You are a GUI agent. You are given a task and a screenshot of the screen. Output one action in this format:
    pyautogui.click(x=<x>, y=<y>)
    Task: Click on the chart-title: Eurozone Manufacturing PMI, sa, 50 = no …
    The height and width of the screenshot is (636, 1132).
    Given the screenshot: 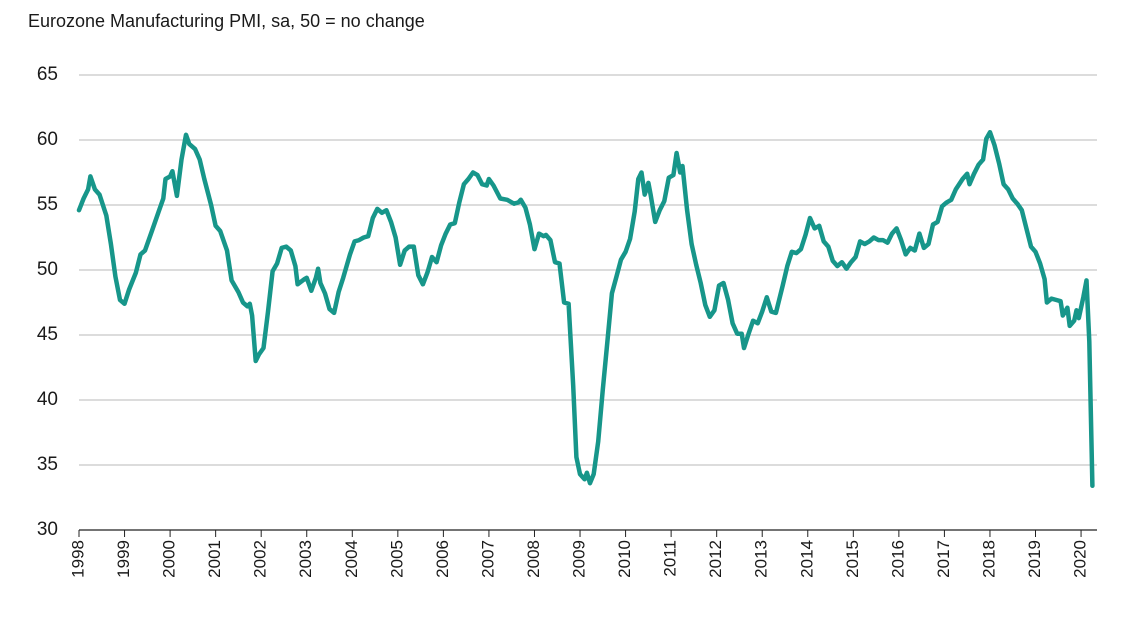 What is the action you would take?
    pyautogui.click(x=226, y=21)
    